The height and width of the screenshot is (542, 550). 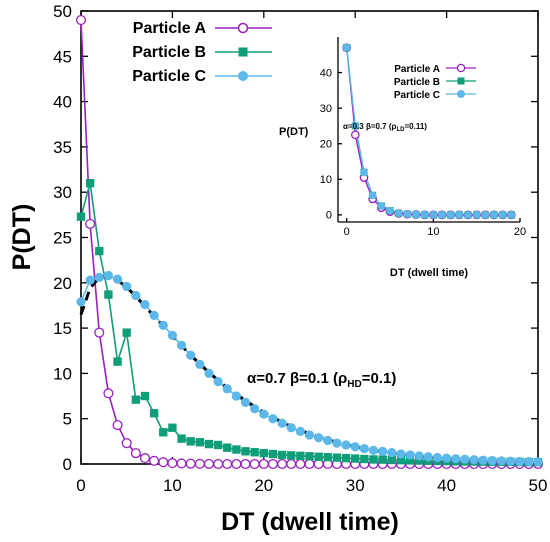 What do you see at coordinates (62, 373) in the screenshot?
I see `main-y-tick-label: 10` at bounding box center [62, 373].